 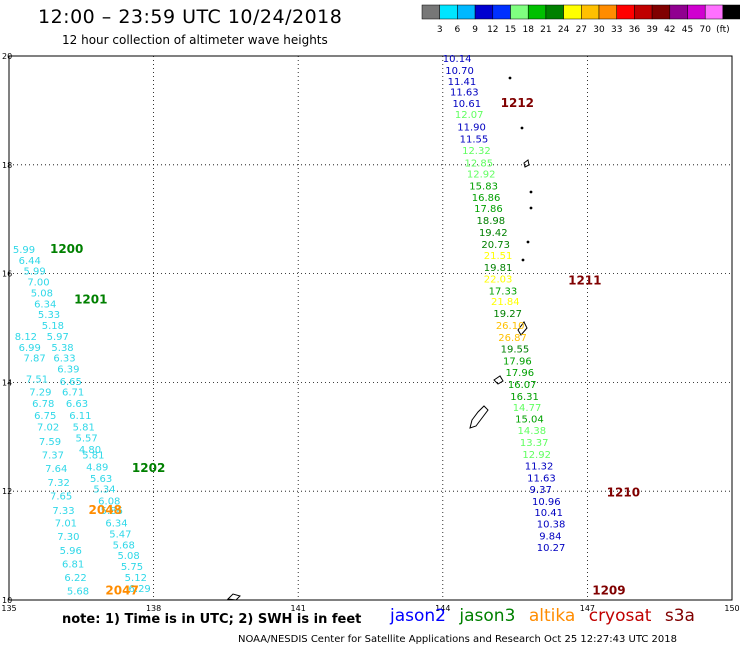 I want to click on wave-height-value: 7.59, so click(x=50, y=442).